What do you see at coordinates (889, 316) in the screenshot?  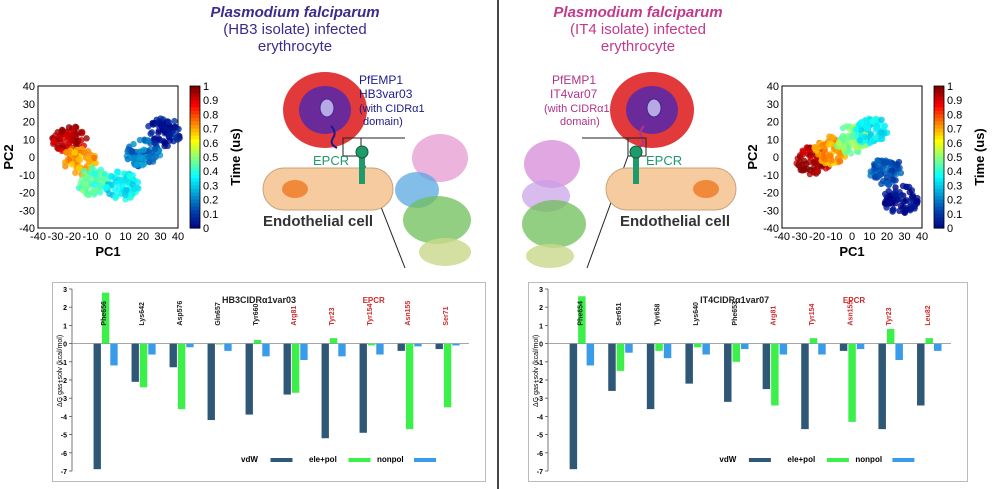 I see `category-label: Tyr23` at bounding box center [889, 316].